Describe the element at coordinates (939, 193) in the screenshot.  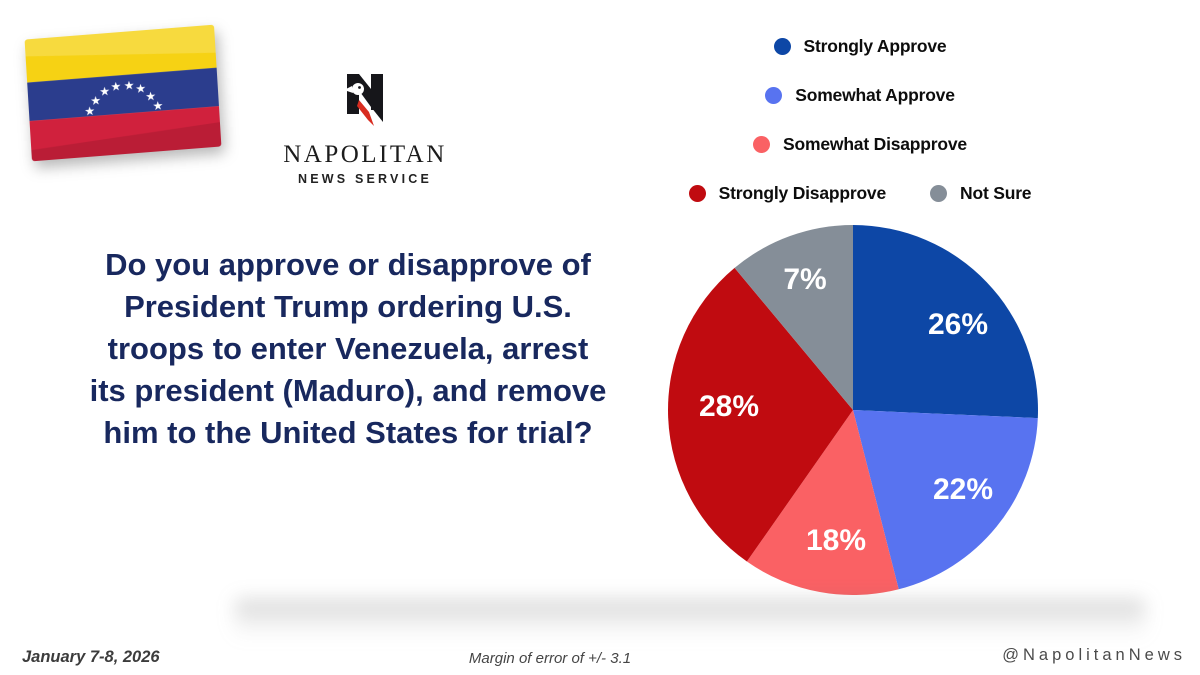
I see `legend-dot-not-sure-icon` at that location.